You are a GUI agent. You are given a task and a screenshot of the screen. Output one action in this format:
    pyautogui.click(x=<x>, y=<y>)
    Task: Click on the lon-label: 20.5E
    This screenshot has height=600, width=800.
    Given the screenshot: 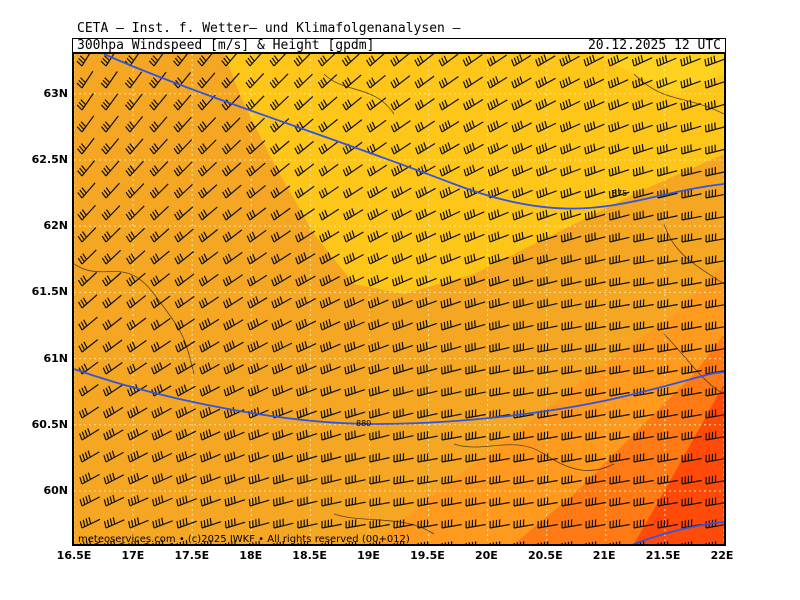 What is the action you would take?
    pyautogui.click(x=545, y=555)
    